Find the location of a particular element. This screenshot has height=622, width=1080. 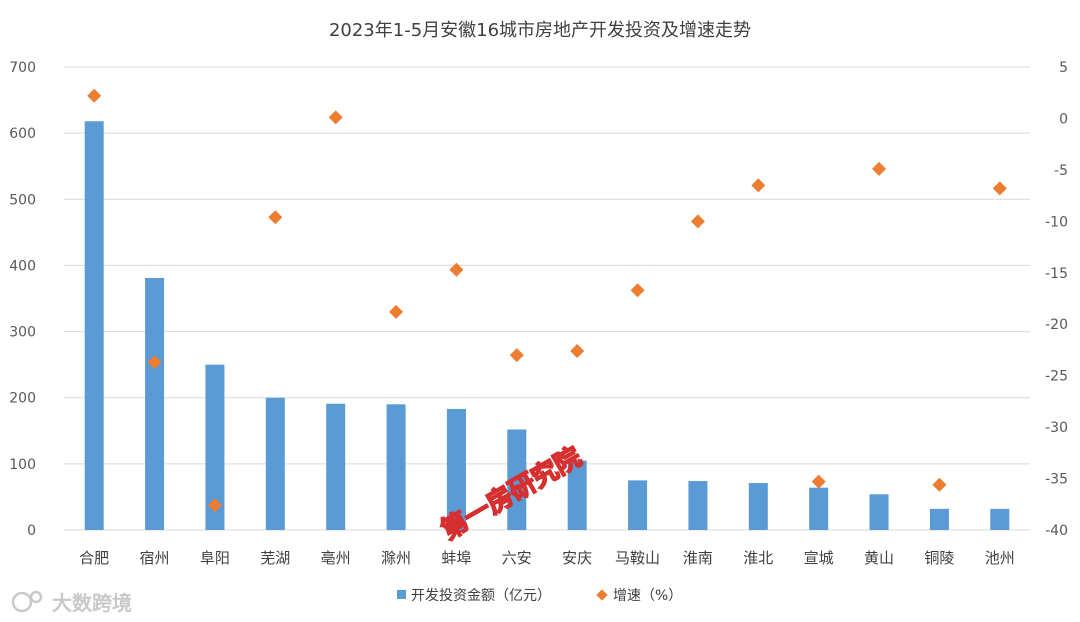

left-tick-label: 100 is located at coordinates (22, 465).